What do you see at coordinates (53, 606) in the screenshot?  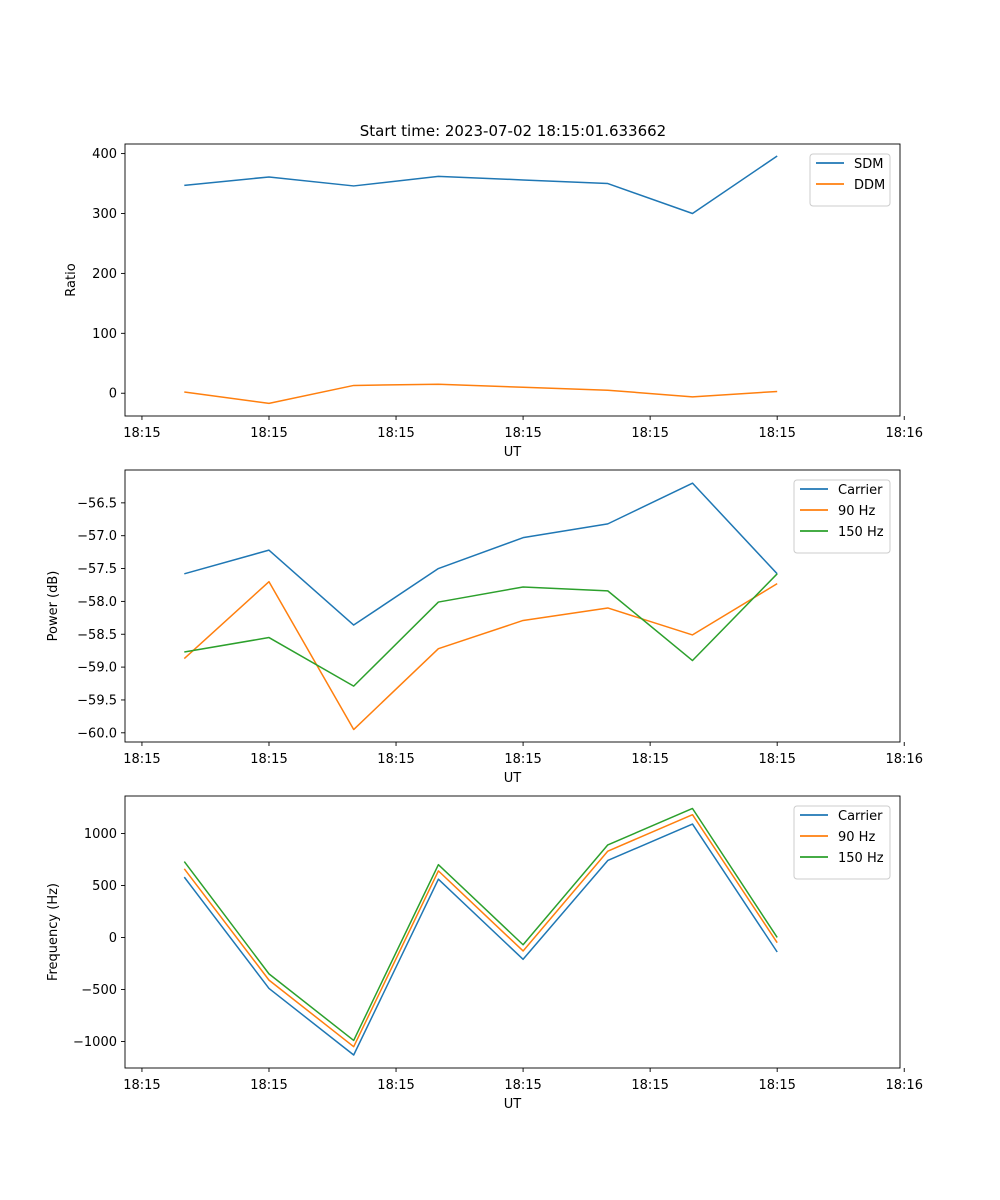 I see `y-axis-label: Power (dB)` at bounding box center [53, 606].